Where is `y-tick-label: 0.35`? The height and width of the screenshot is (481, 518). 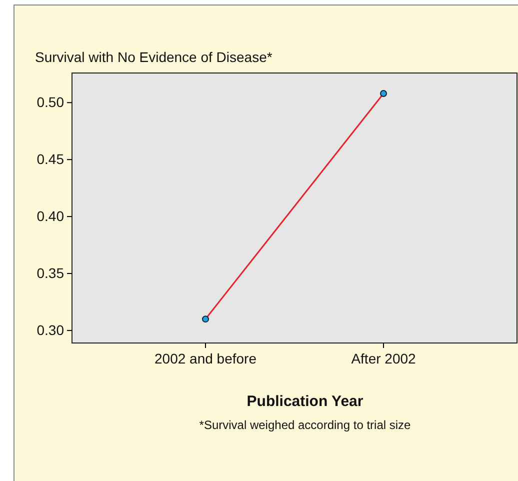
y-tick-label: 0.35 is located at coordinates (50, 272).